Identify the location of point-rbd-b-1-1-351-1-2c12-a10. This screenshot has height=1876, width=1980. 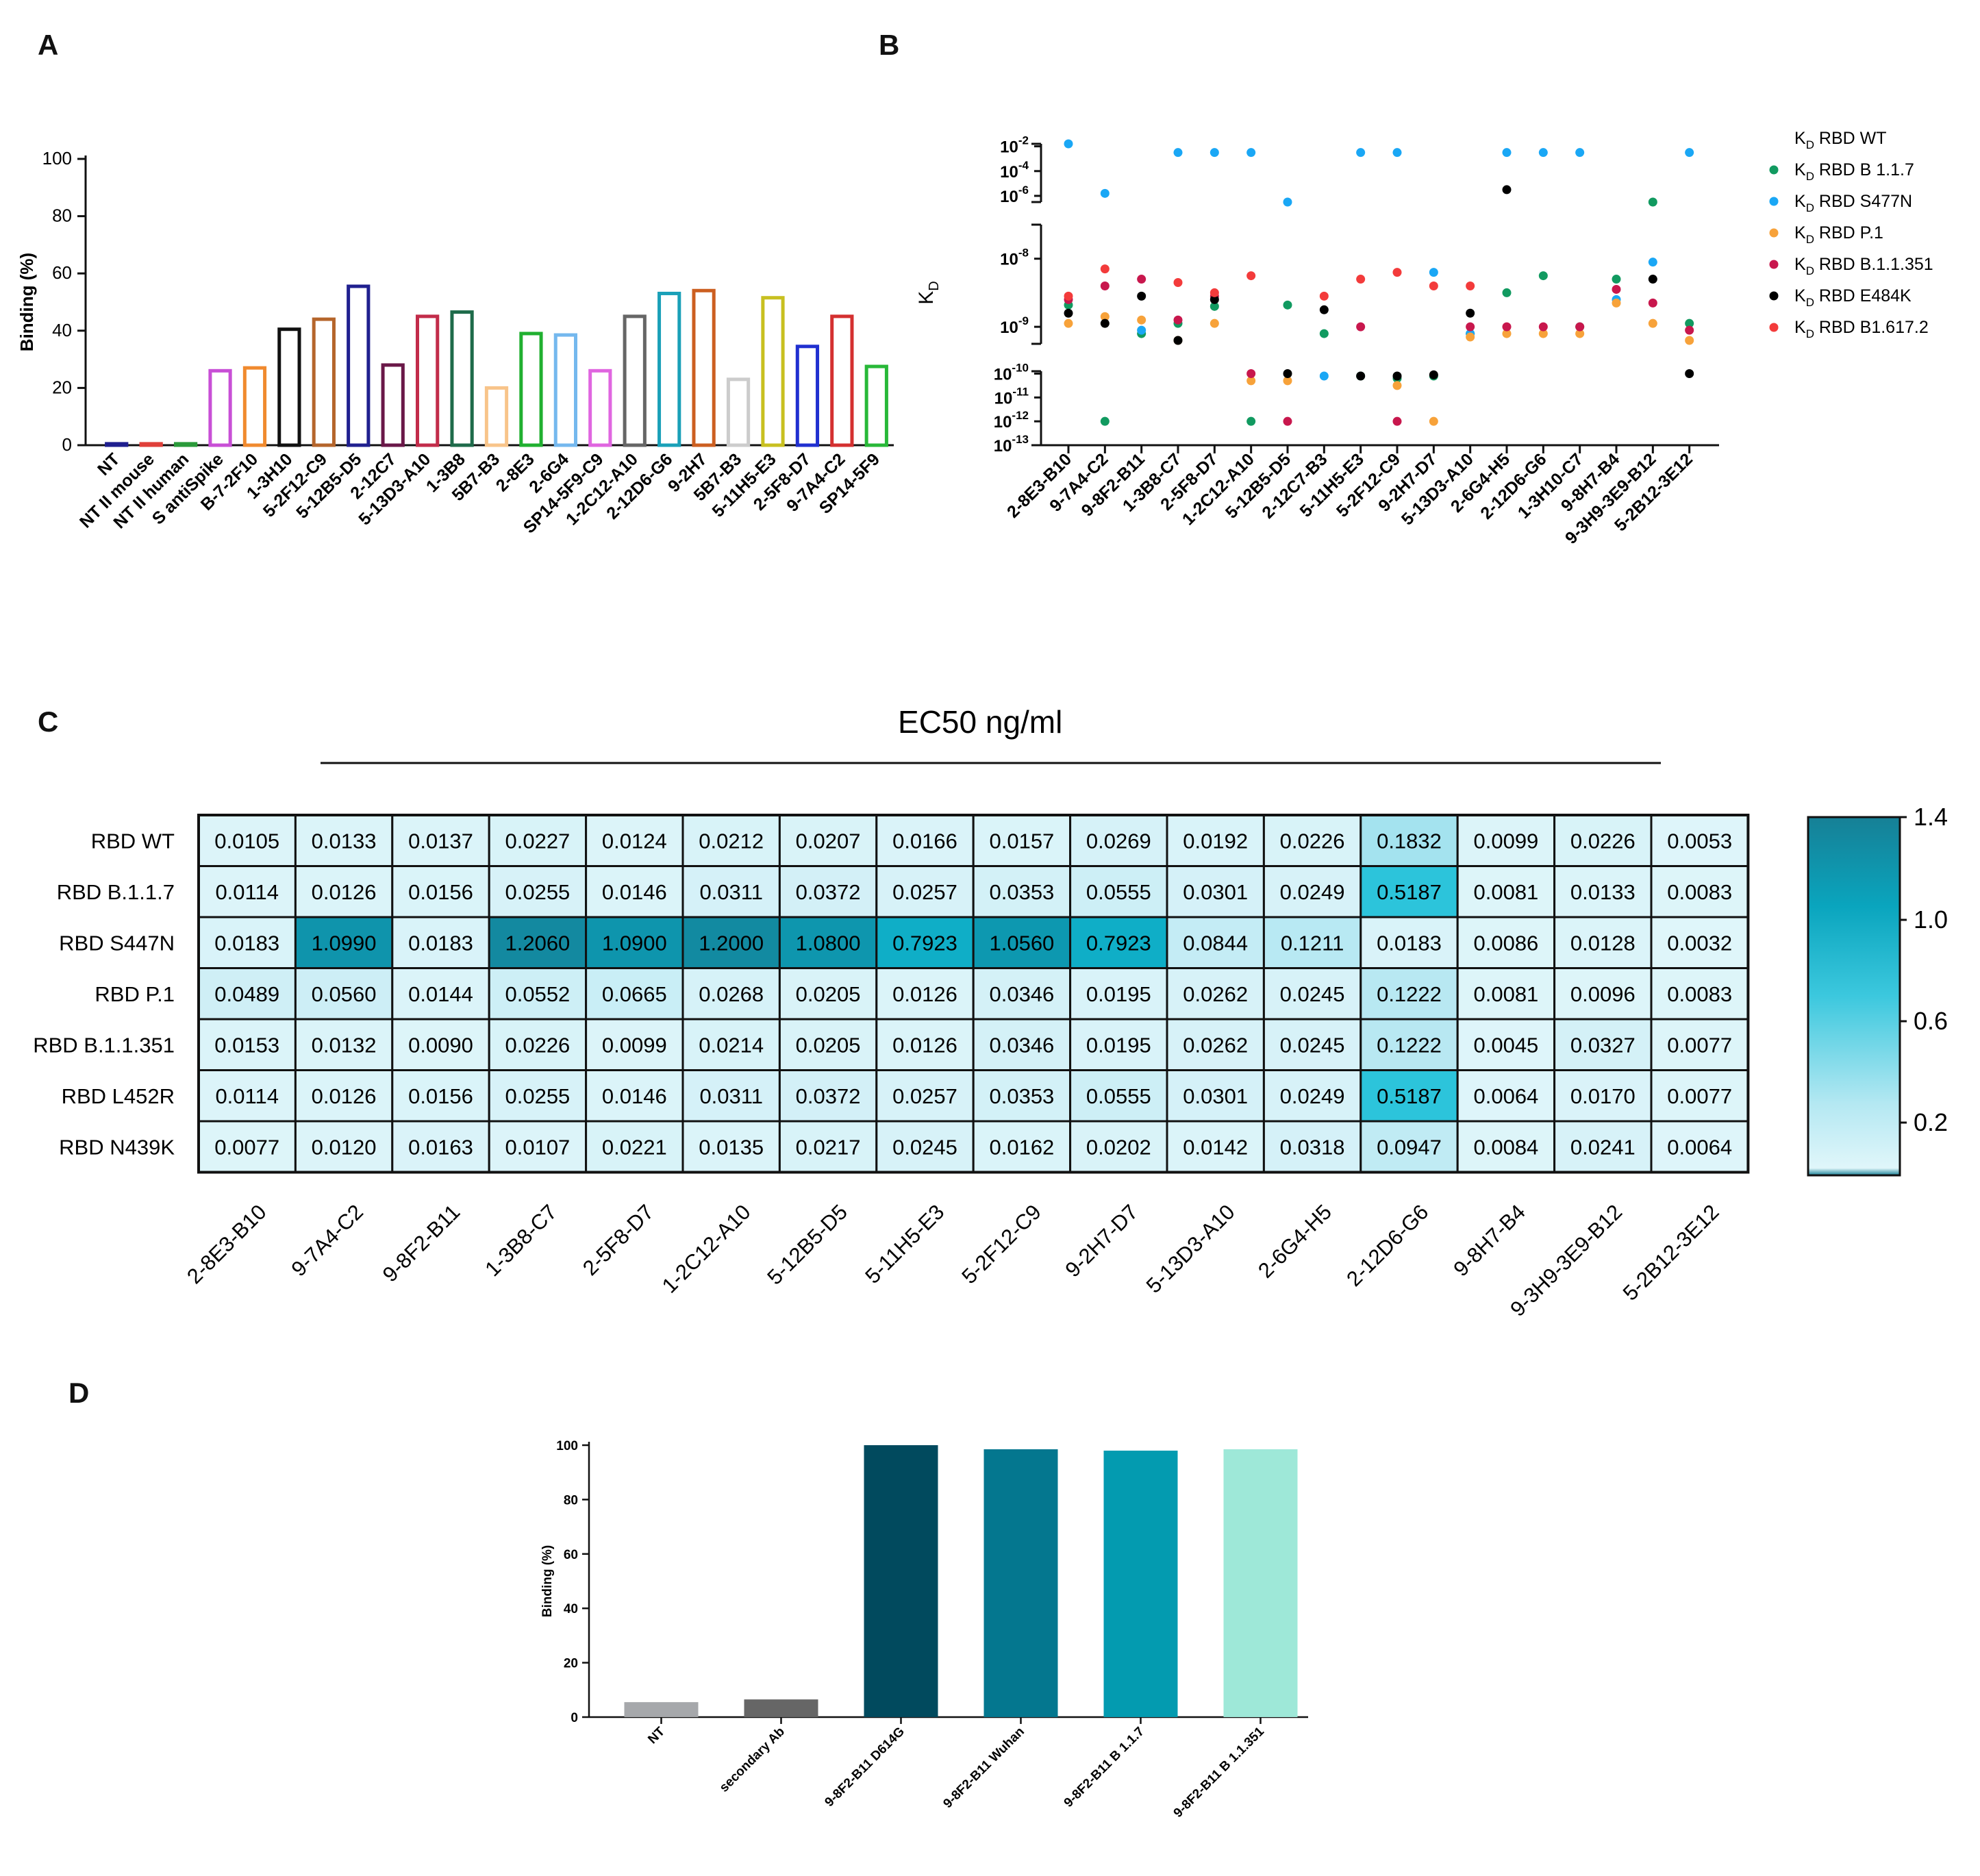
(1251, 373).